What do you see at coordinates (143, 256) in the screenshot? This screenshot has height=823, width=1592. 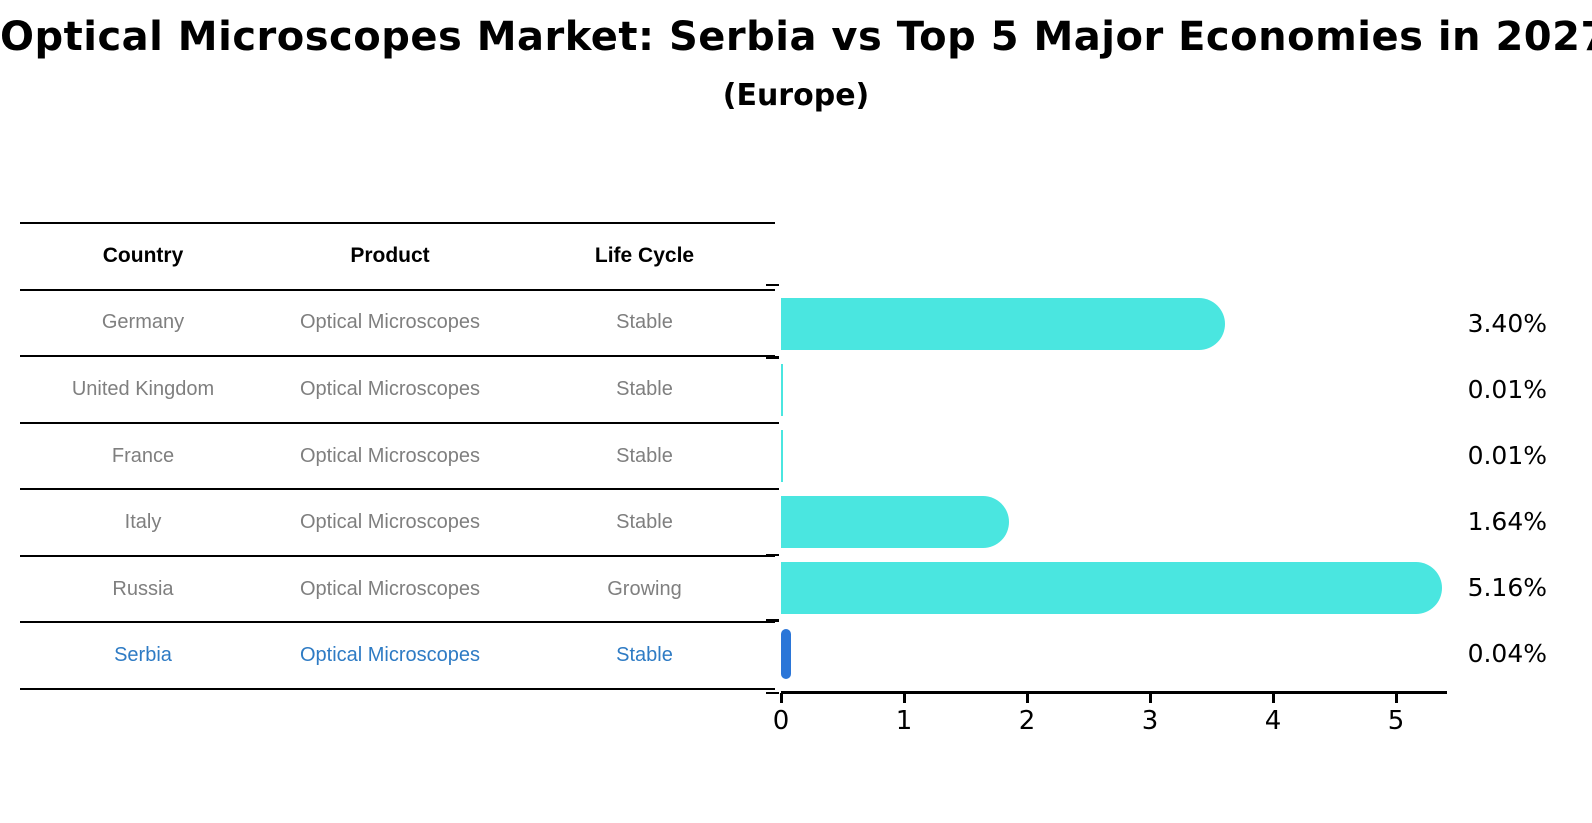 I see `header-cell-country: Country` at bounding box center [143, 256].